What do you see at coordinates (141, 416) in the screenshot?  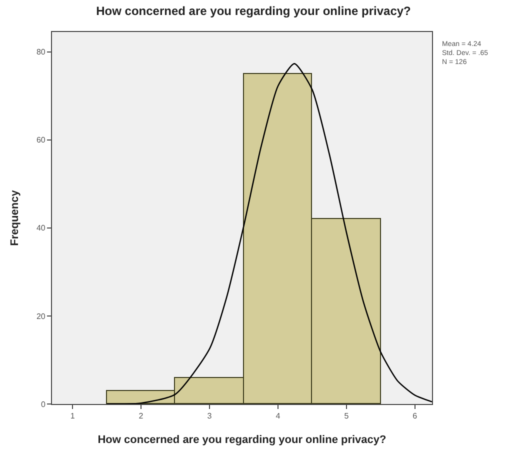 I see `x-tick-label: 2` at bounding box center [141, 416].